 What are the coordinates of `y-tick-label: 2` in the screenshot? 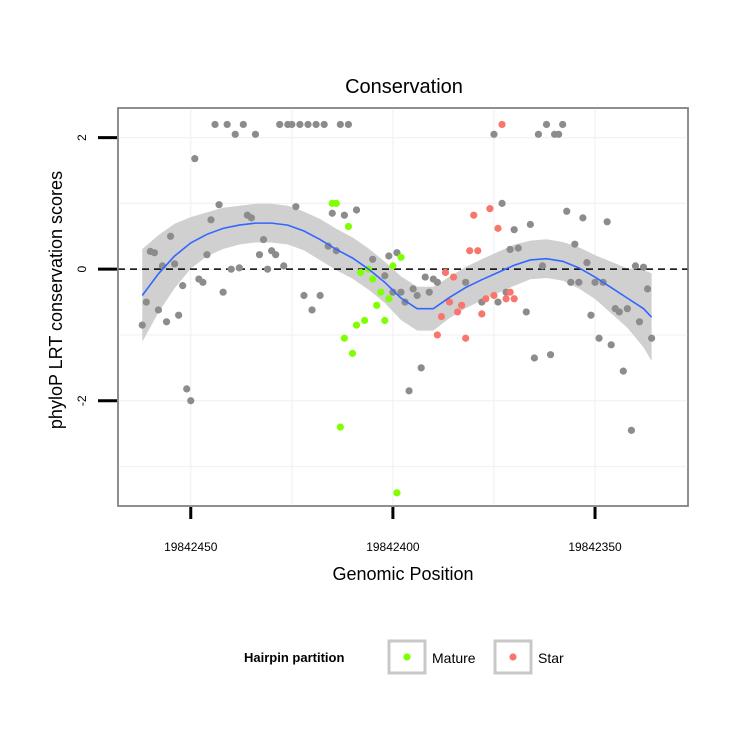 It's located at (82, 137).